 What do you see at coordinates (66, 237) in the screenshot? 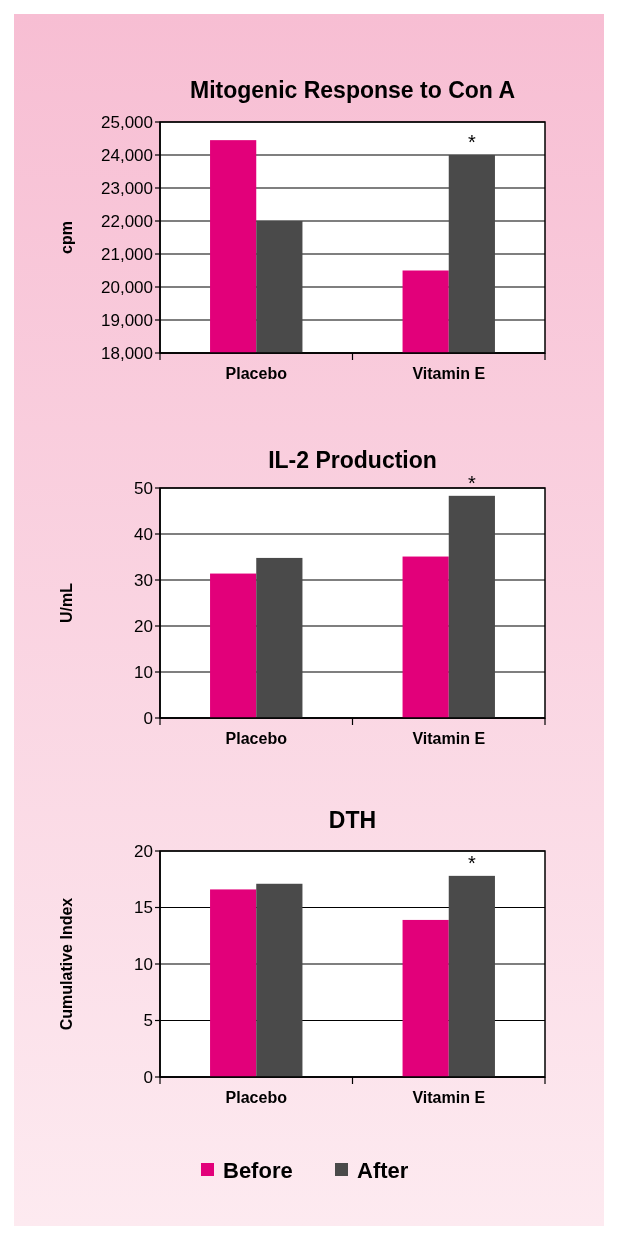
I see `y-axis-title: cpm` at bounding box center [66, 237].